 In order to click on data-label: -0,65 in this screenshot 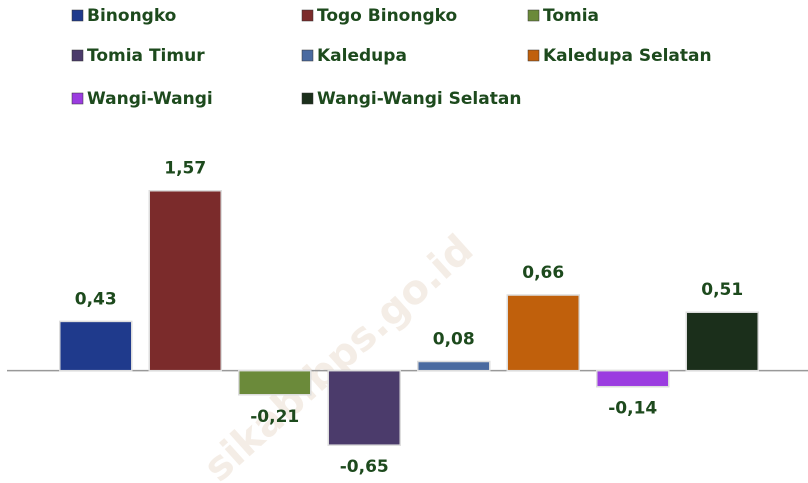, I will do `click(364, 467)`.